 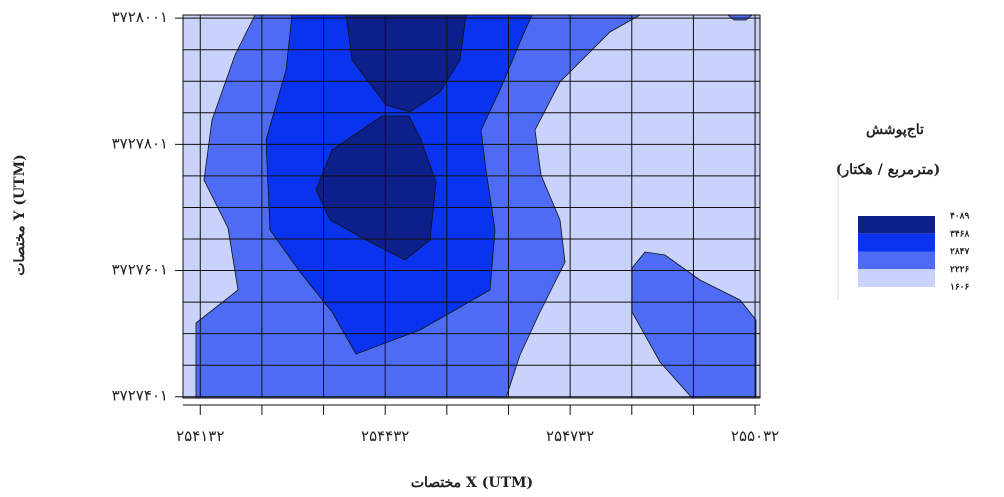 What do you see at coordinates (960, 270) in the screenshot?
I see `legend-label: ۲۲۲۶` at bounding box center [960, 270].